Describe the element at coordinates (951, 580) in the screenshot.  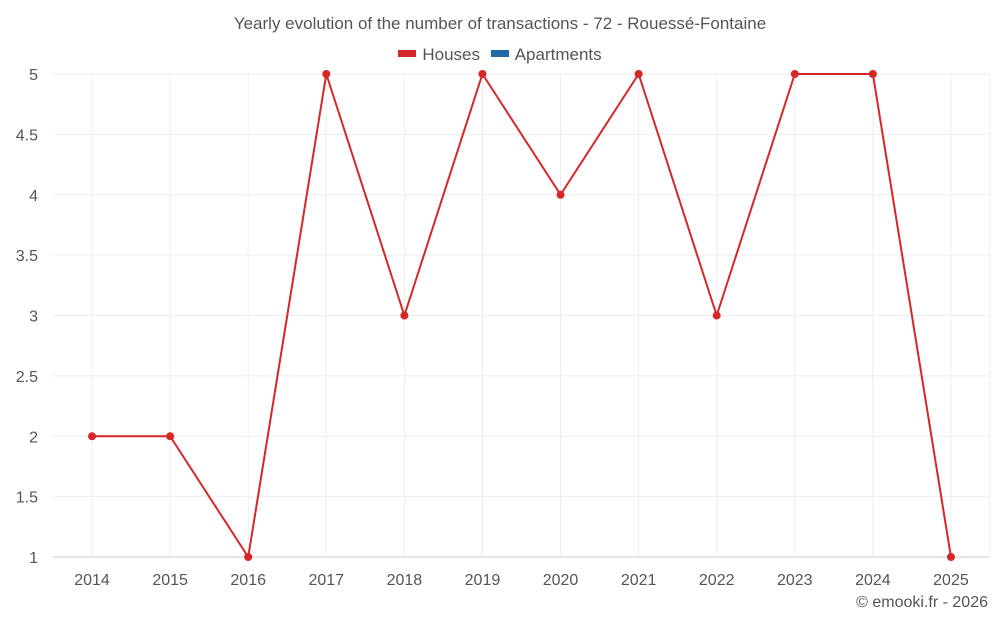
I see `x-tick-label: 2025` at that location.